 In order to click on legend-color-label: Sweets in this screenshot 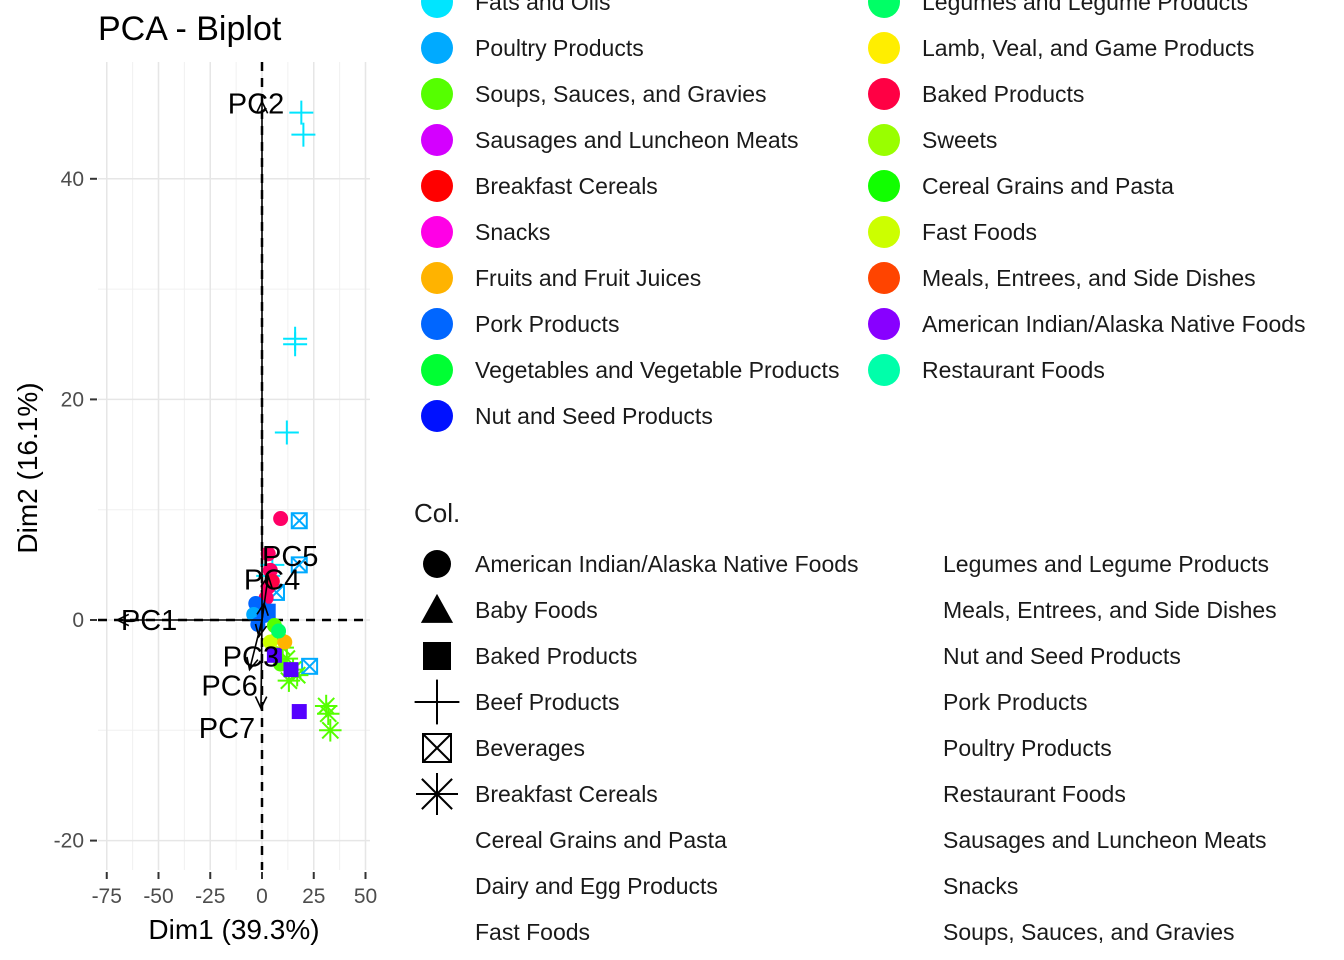, I will do `click(959, 140)`.